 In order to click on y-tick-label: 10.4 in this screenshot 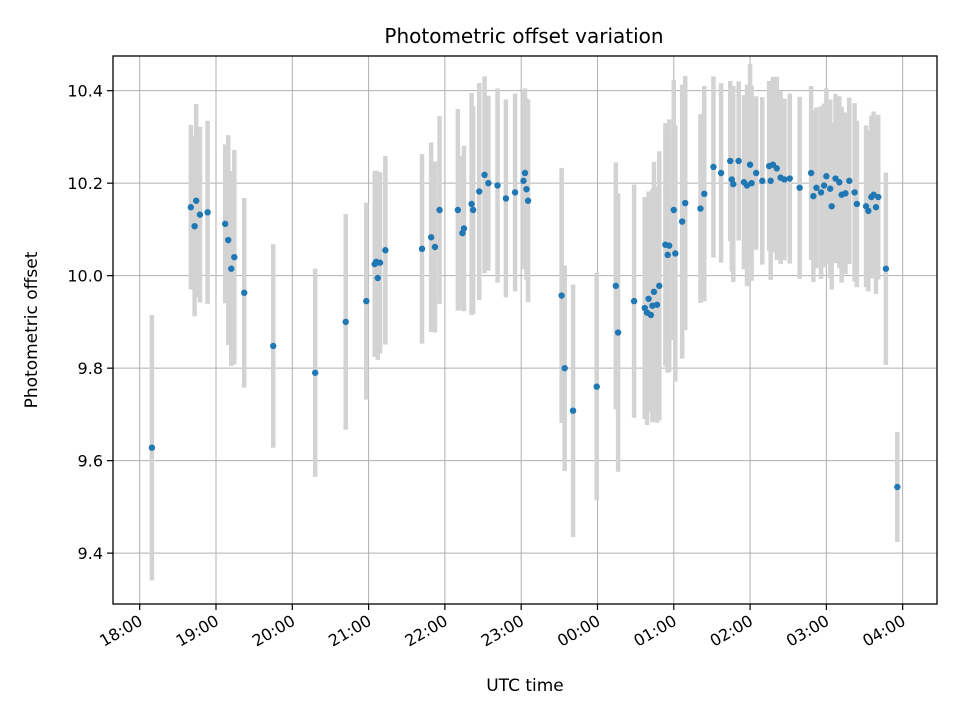, I will do `click(85, 91)`.